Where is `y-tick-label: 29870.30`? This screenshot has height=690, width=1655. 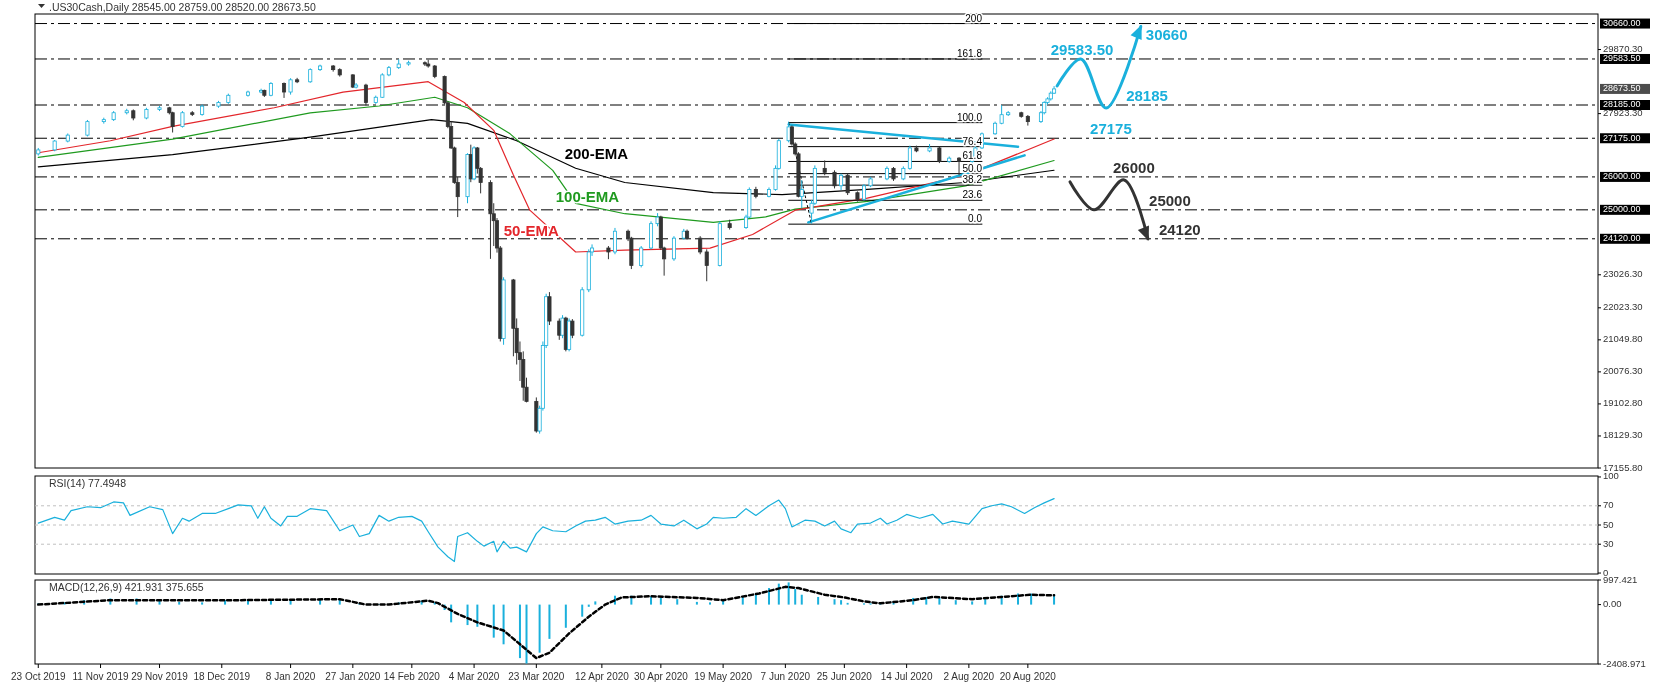
y-tick-label: 29870.30 is located at coordinates (1623, 49).